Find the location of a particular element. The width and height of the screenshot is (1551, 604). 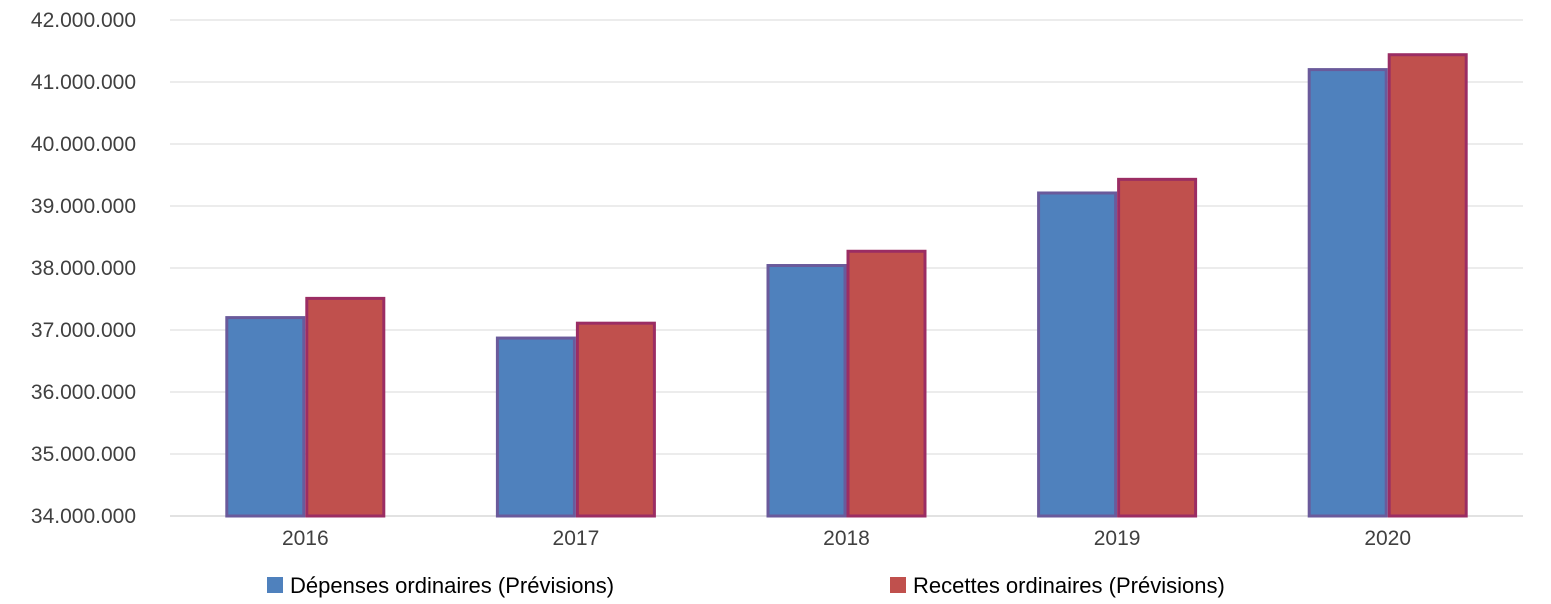

y-tick-label: 34.000.000 is located at coordinates (83, 516).